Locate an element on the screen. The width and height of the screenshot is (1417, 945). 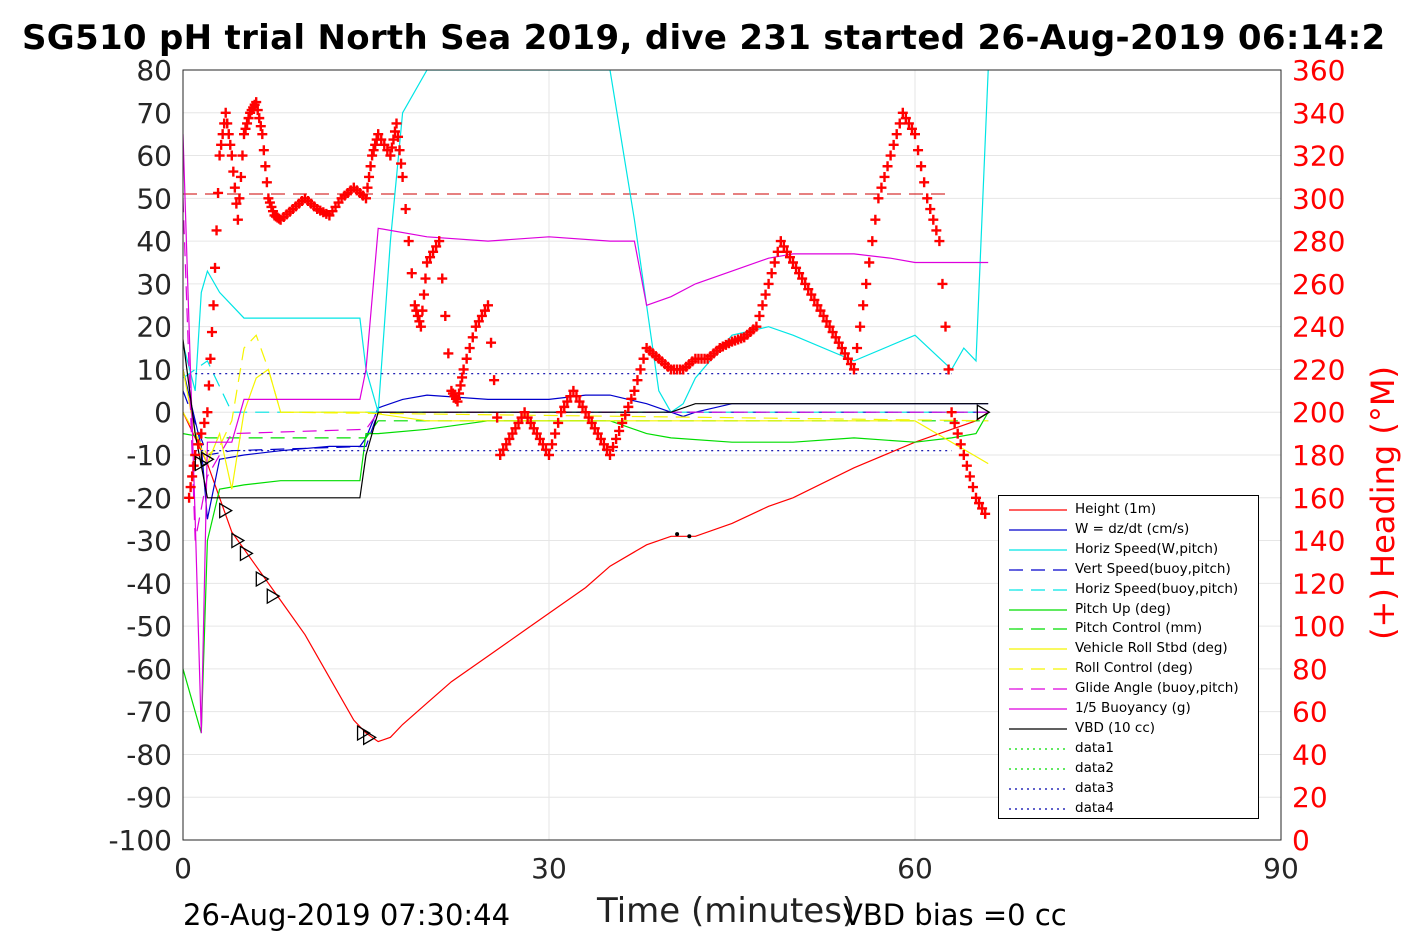
legend-item: Glide Angle (buoy,pitch) is located at coordinates (1128, 689).